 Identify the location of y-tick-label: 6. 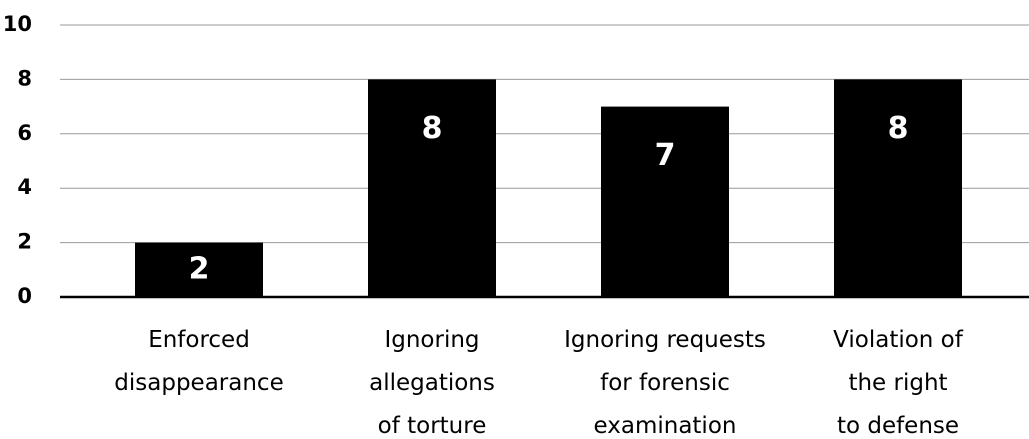
(24, 133).